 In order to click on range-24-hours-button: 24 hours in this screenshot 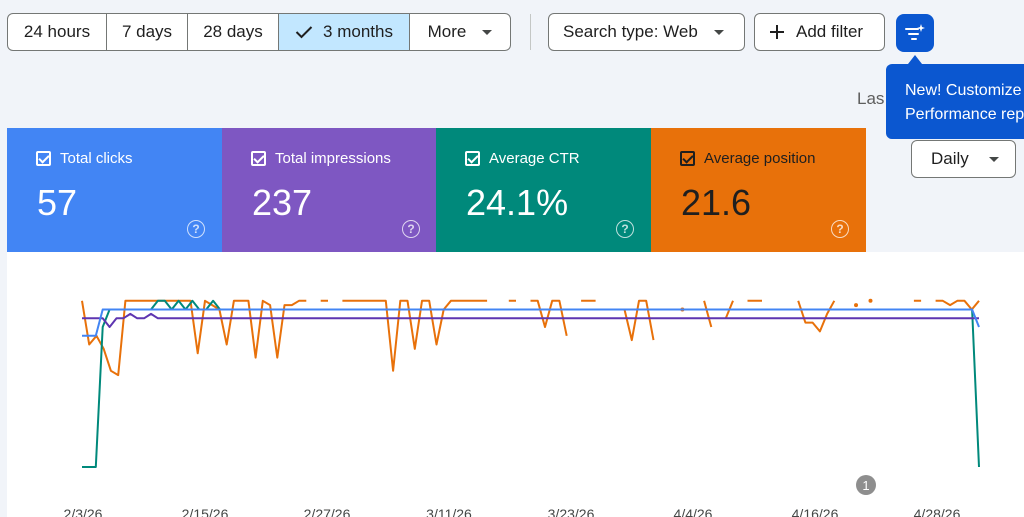, I will do `click(57, 32)`.